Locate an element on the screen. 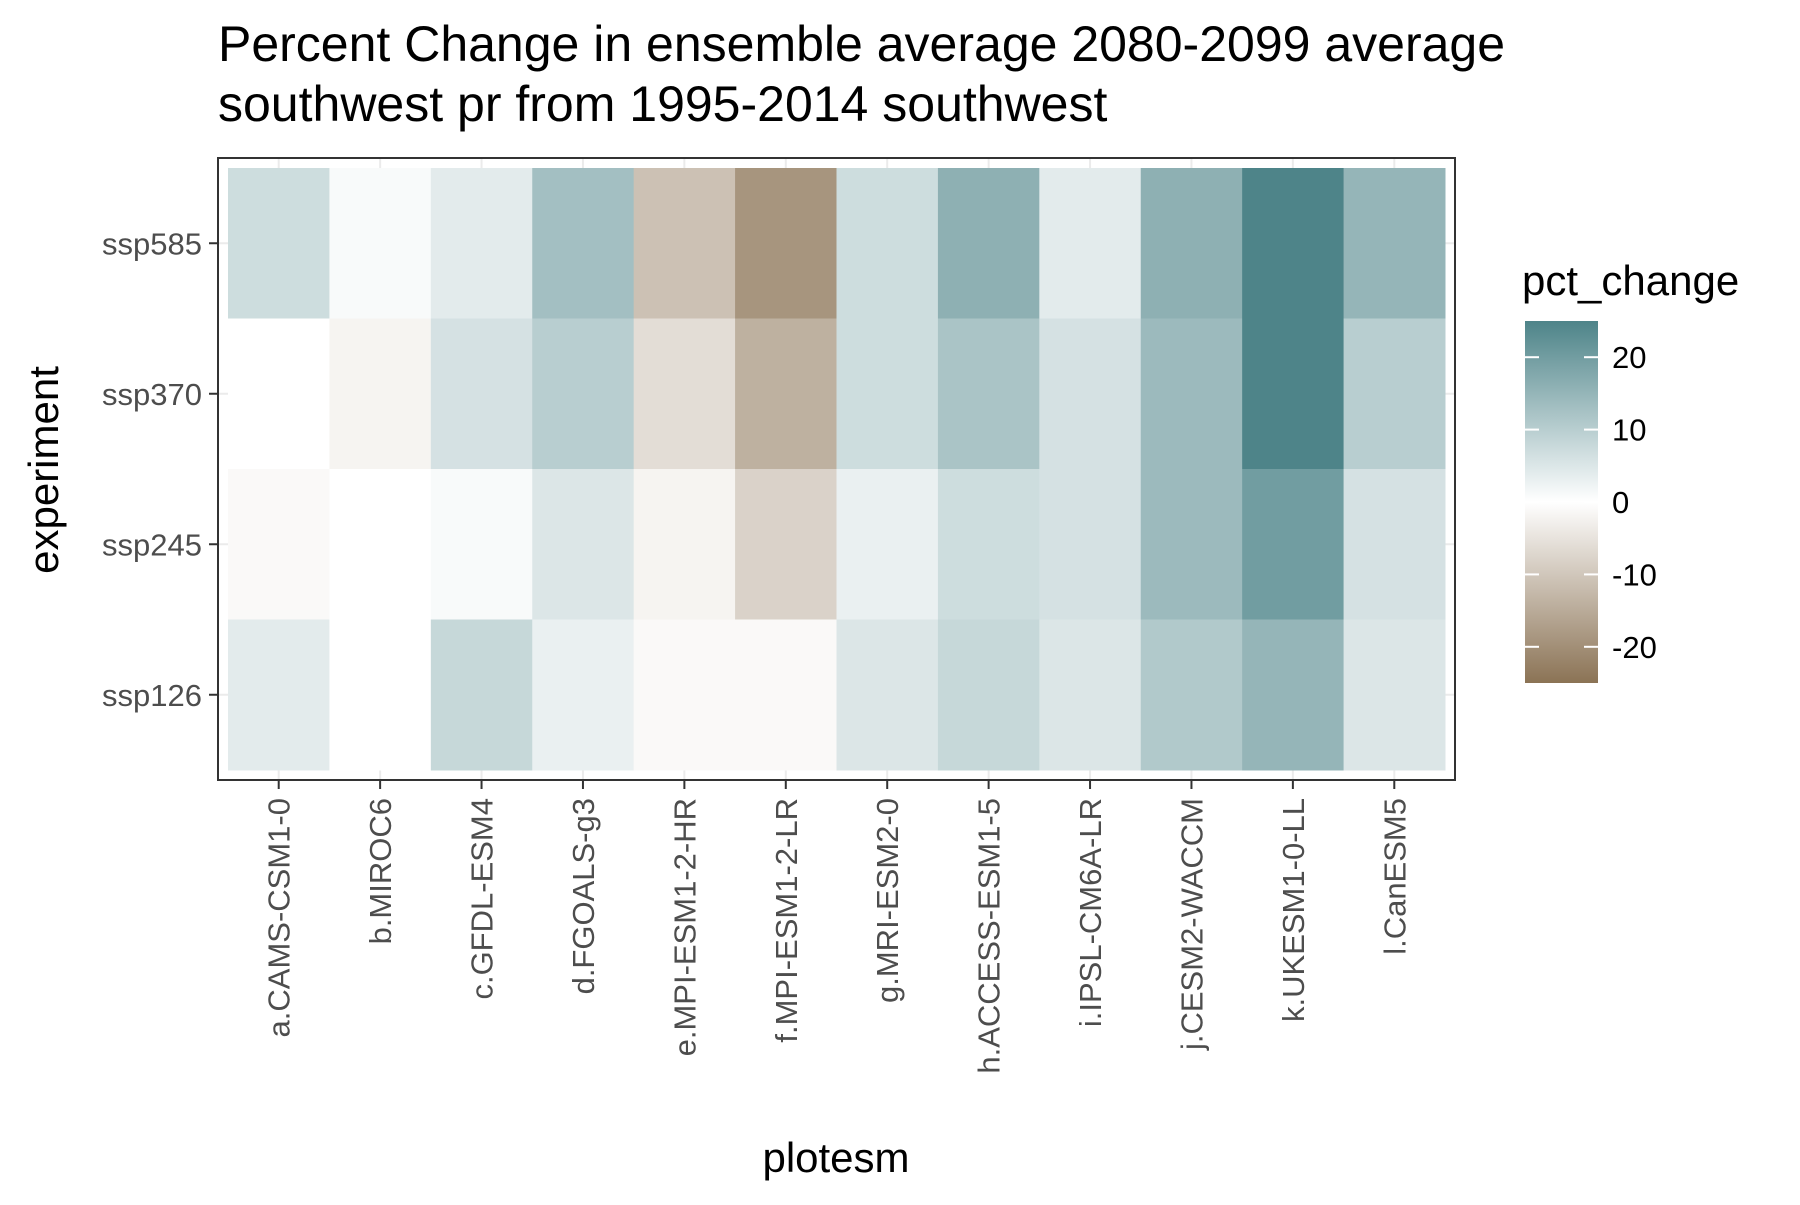  x-tick-label: j.CESM2-WACCM is located at coordinates (1191, 924).